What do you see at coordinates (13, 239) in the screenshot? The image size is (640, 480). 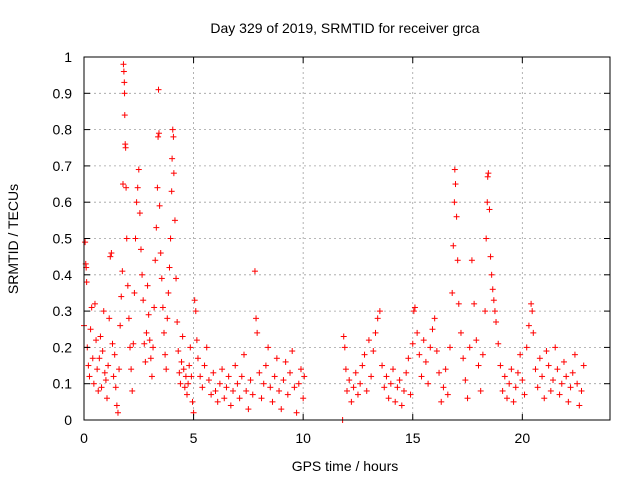 I see `y-axis-label: SRMTID / TECUs` at bounding box center [13, 239].